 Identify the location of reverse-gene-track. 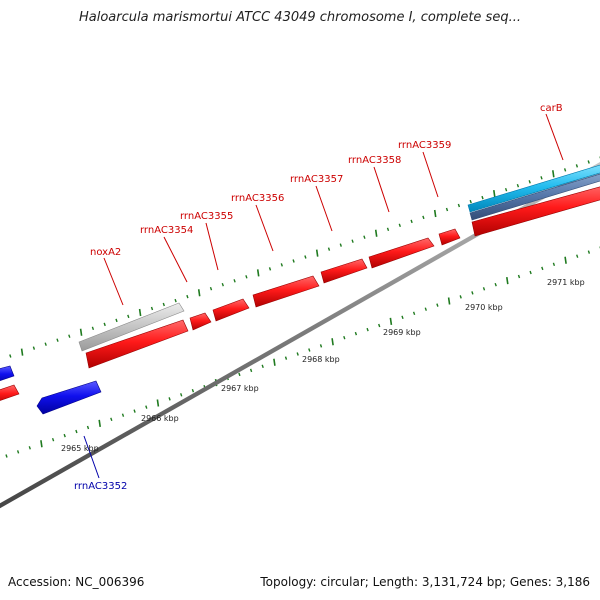
(51, 390).